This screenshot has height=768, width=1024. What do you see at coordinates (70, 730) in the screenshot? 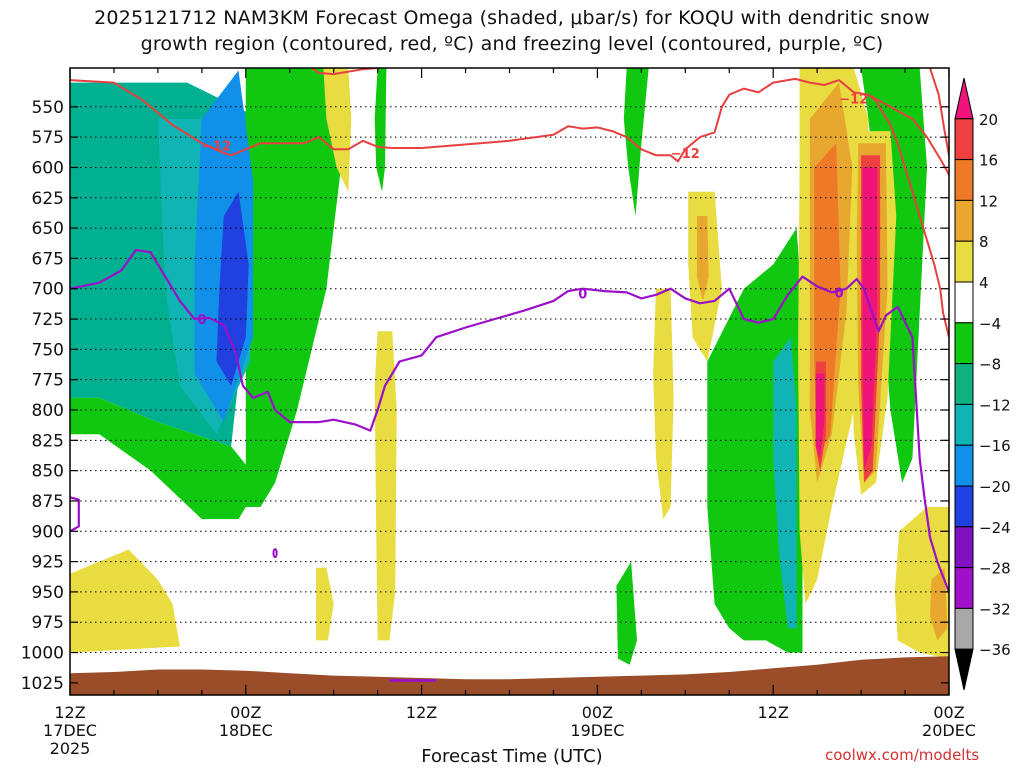
I see `x-tick-label-0-1: 17DEC` at bounding box center [70, 730].